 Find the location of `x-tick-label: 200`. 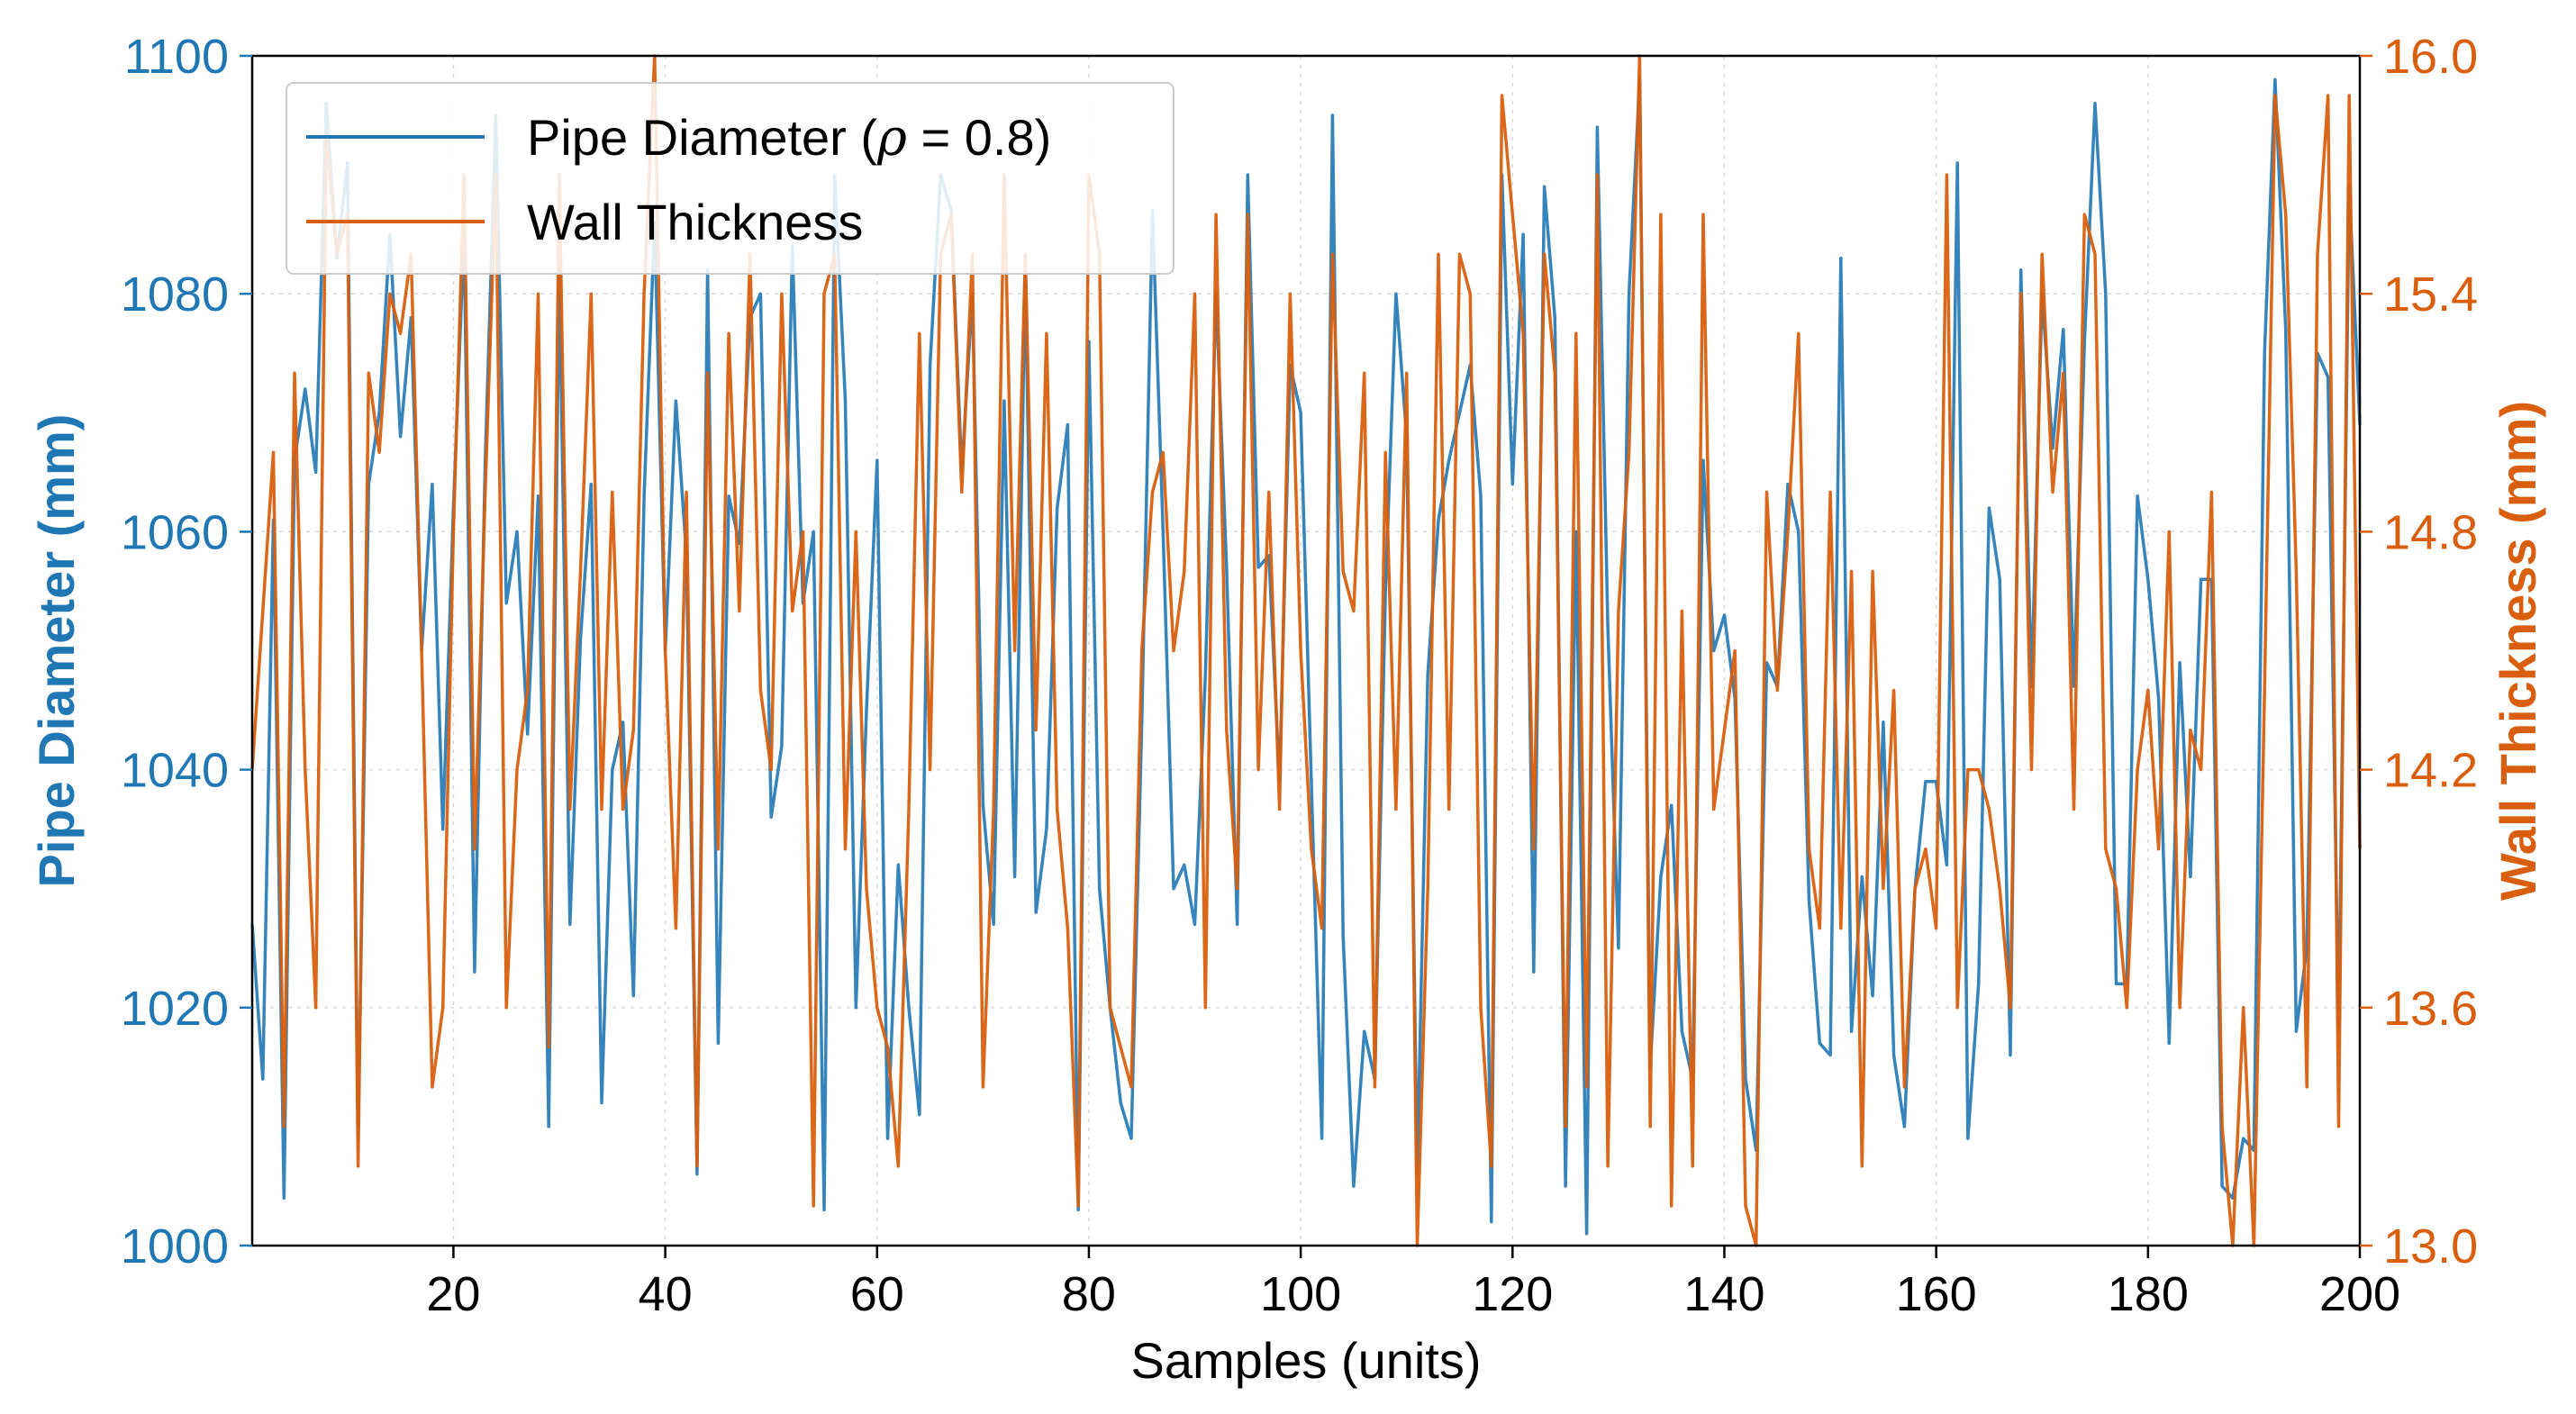

x-tick-label: 200 is located at coordinates (2359, 1294).